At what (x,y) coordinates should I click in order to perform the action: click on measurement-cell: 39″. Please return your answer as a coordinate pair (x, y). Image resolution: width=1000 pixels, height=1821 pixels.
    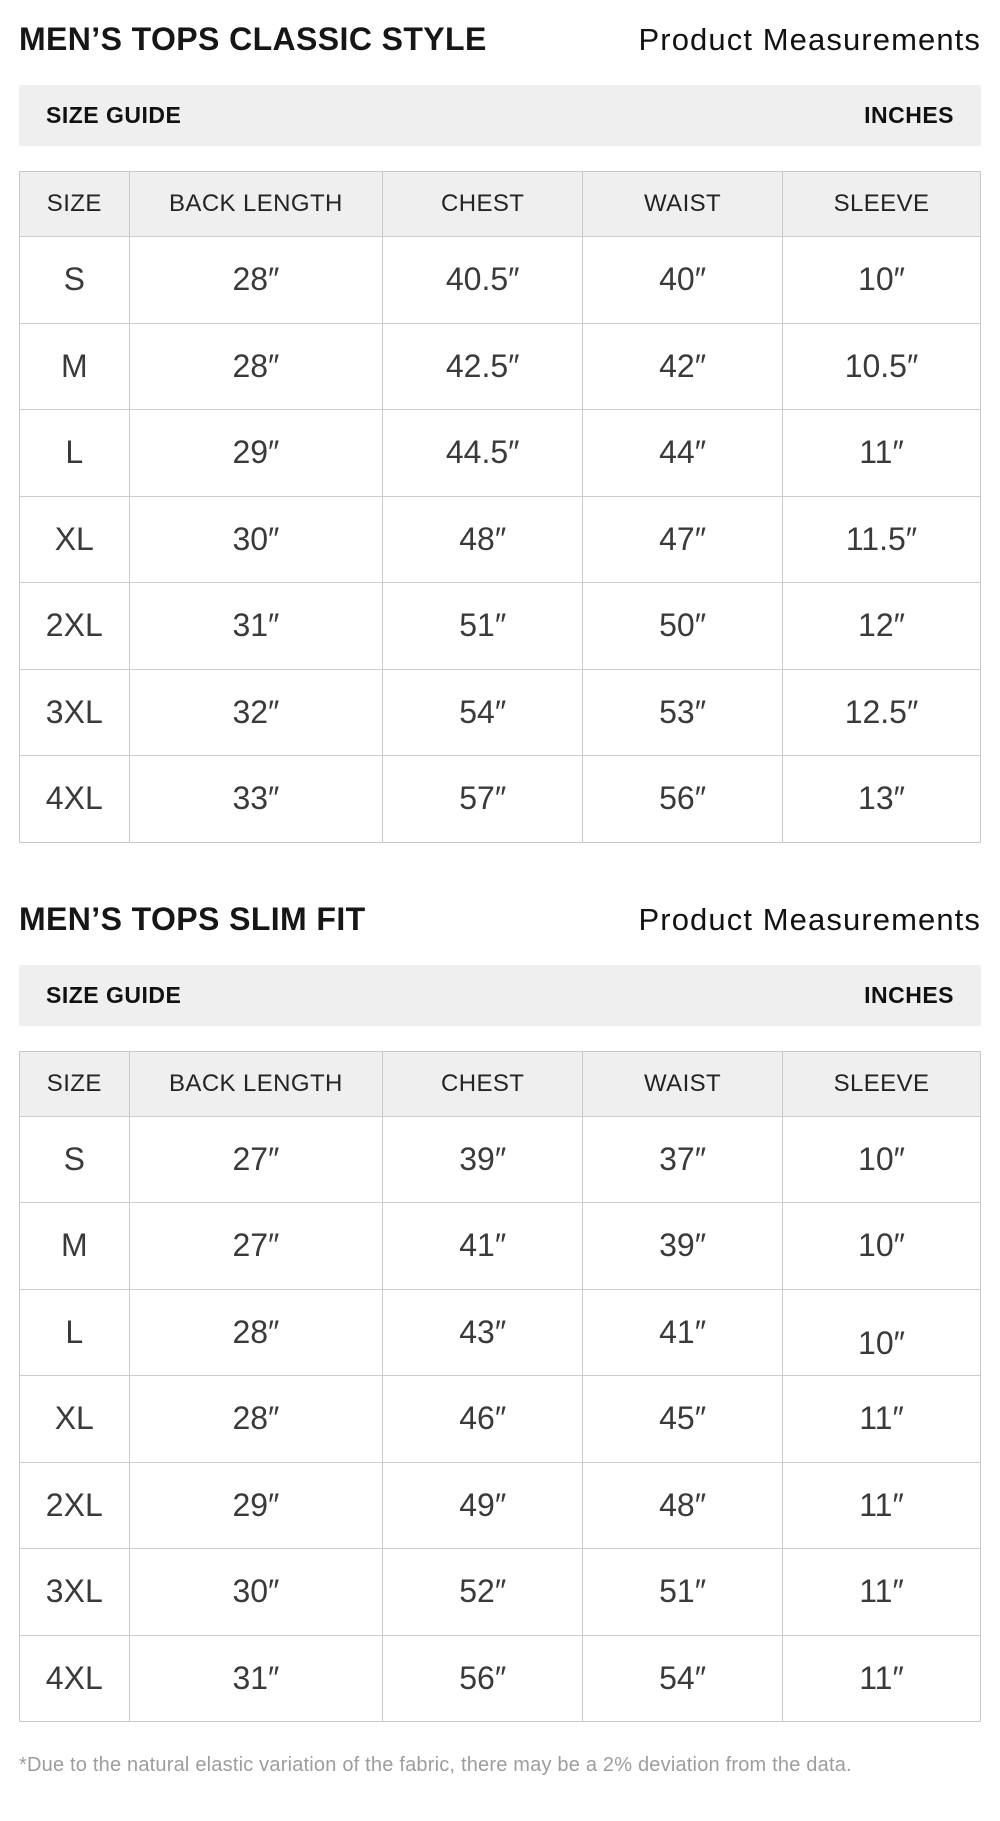
    Looking at the image, I should click on (682, 1245).